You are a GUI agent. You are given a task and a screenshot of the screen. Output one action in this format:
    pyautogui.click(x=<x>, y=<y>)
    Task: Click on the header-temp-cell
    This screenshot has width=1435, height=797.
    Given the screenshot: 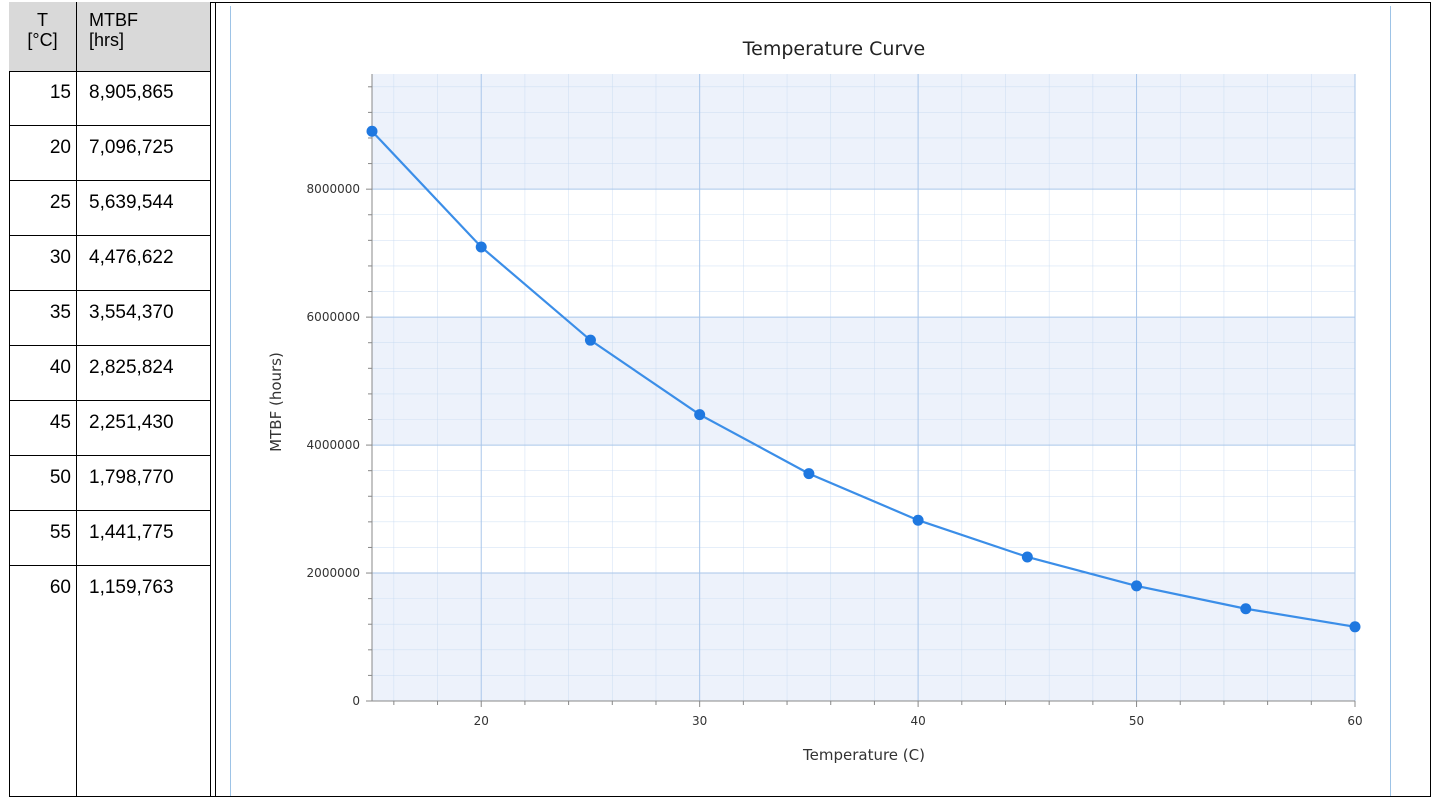 What is the action you would take?
    pyautogui.click(x=42, y=36)
    